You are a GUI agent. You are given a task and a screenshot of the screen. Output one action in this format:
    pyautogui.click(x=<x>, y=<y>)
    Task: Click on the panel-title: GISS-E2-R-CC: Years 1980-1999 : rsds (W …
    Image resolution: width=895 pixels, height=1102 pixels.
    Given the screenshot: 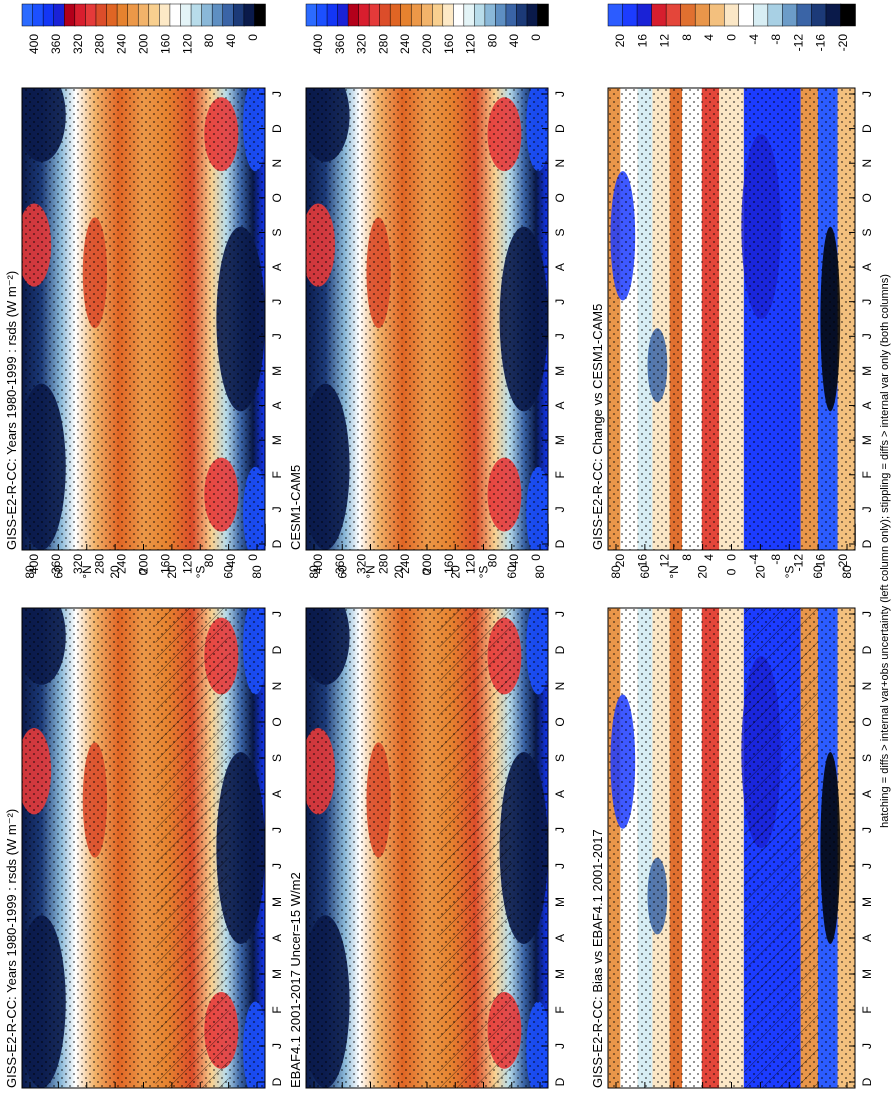 What is the action you would take?
    pyautogui.click(x=11, y=410)
    